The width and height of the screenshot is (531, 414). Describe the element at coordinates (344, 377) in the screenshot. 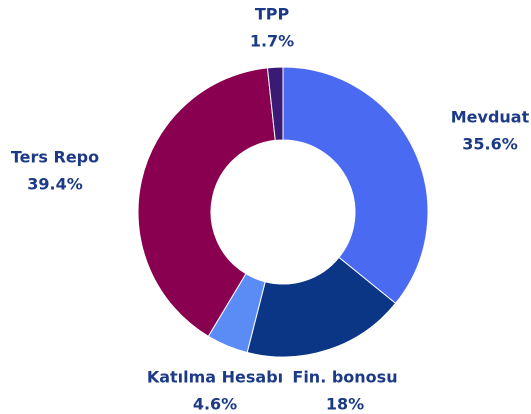

I see `slice-label: Fin. bonosu` at that location.